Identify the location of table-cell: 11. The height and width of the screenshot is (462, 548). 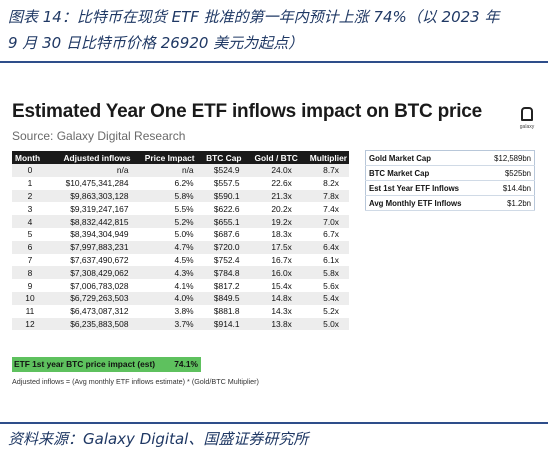
(30, 311).